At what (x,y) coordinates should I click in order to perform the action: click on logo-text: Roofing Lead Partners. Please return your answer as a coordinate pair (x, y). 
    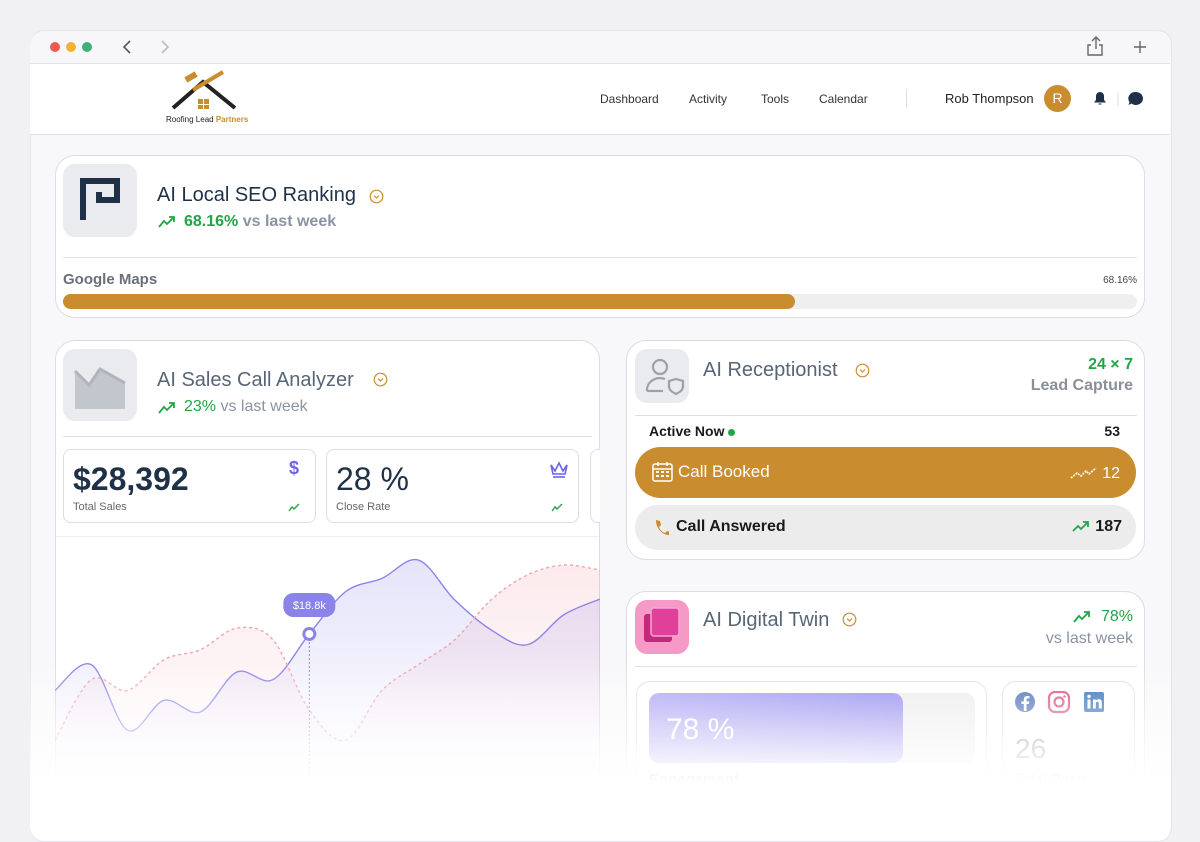
    Looking at the image, I should click on (207, 119).